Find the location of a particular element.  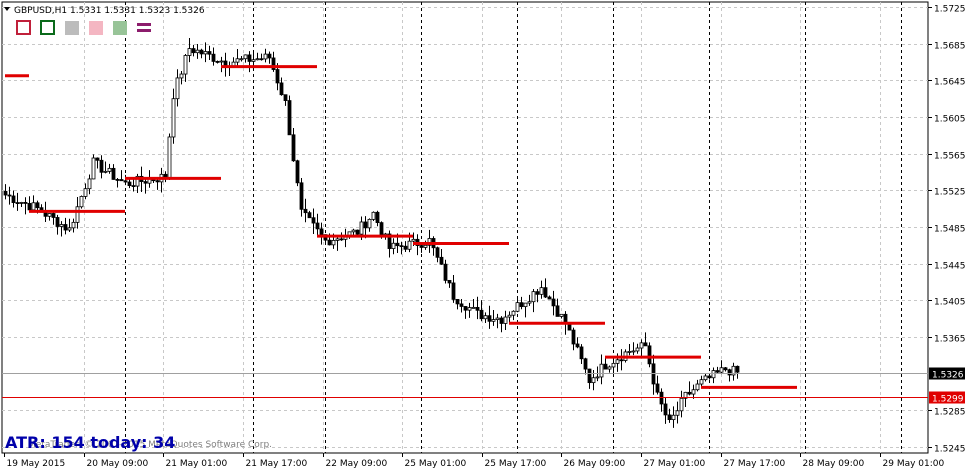

collapse-triangle-icon is located at coordinates (7, 9).